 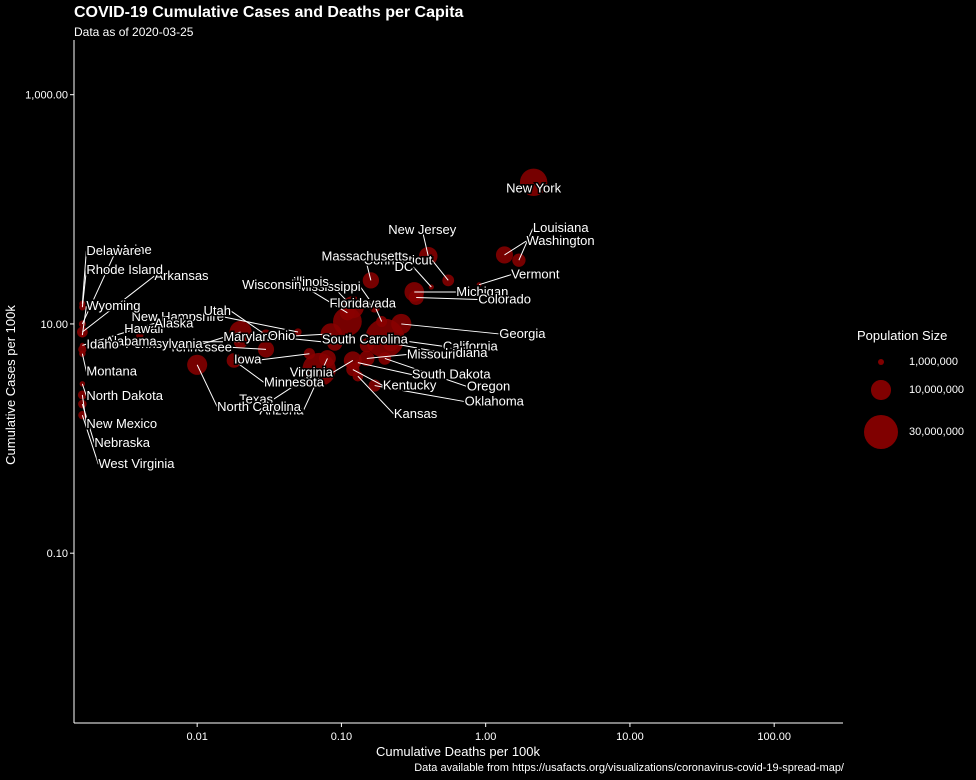 What do you see at coordinates (311, 281) in the screenshot?
I see `point-label: Illinois` at bounding box center [311, 281].